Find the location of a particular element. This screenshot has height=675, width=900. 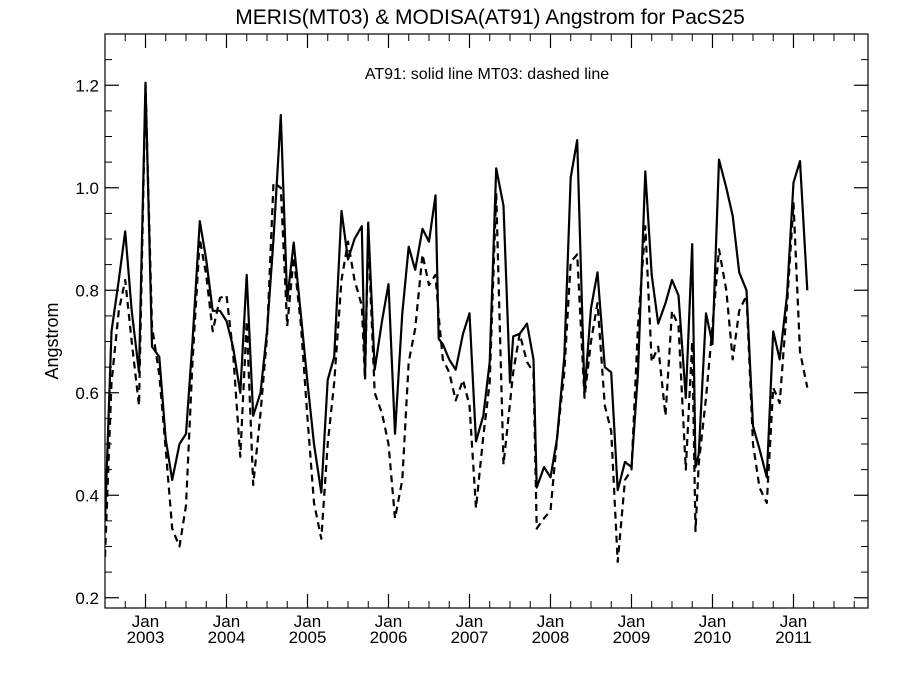

y-tick-label: 1.2 is located at coordinates (87, 85).